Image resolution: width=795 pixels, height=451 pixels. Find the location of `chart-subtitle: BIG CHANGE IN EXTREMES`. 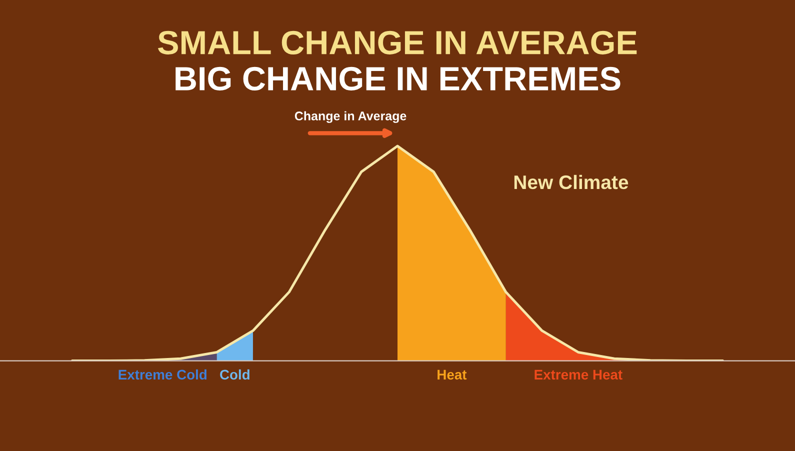

chart-subtitle: BIG CHANGE IN EXTREMES is located at coordinates (398, 78).